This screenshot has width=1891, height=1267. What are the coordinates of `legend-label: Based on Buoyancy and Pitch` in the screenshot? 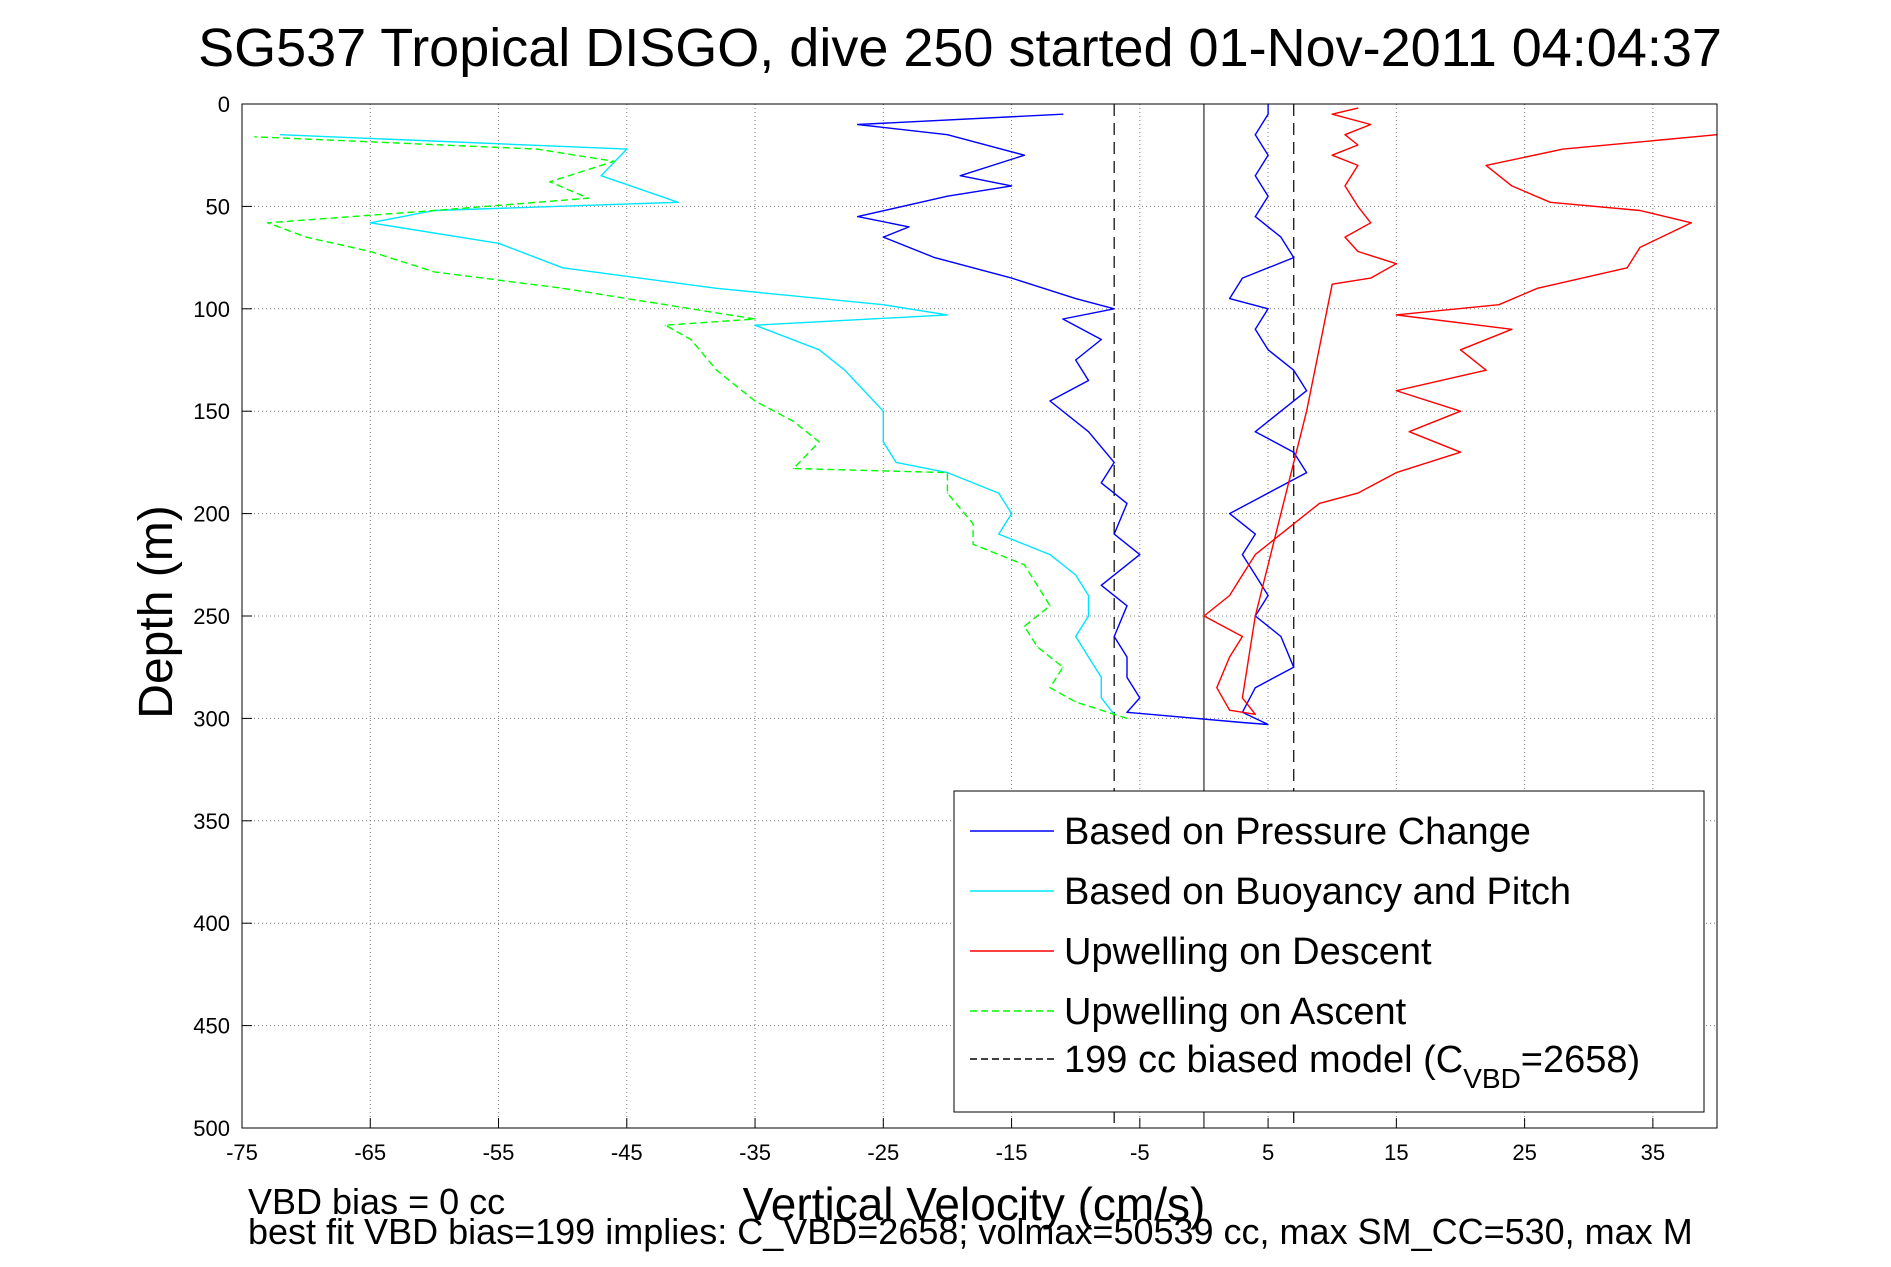 It's located at (1317, 892).